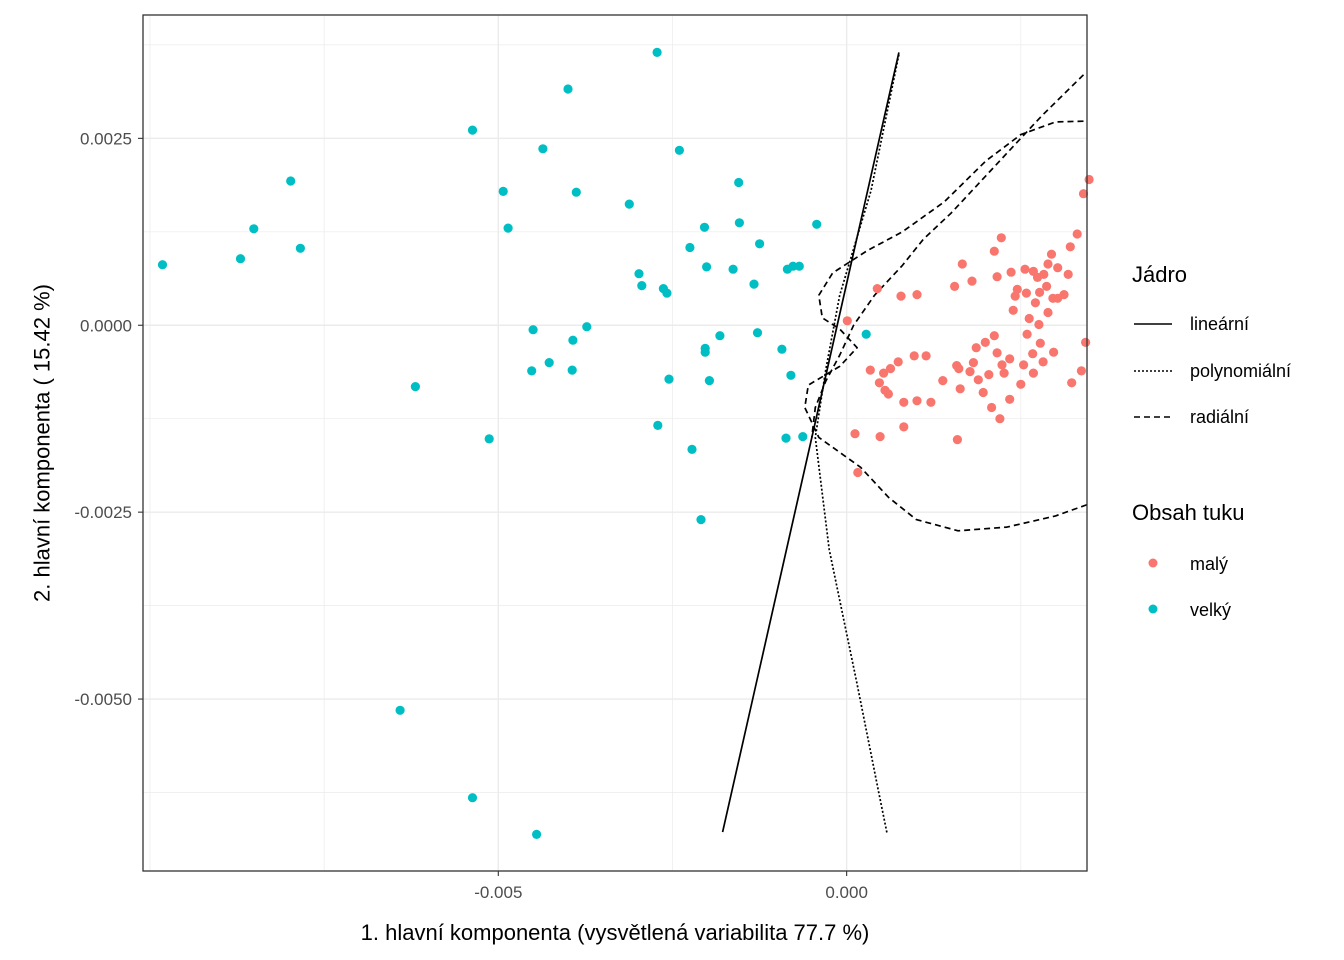  Describe the element at coordinates (1219, 417) in the screenshot. I see `legend-label-radiální: radiální` at that location.